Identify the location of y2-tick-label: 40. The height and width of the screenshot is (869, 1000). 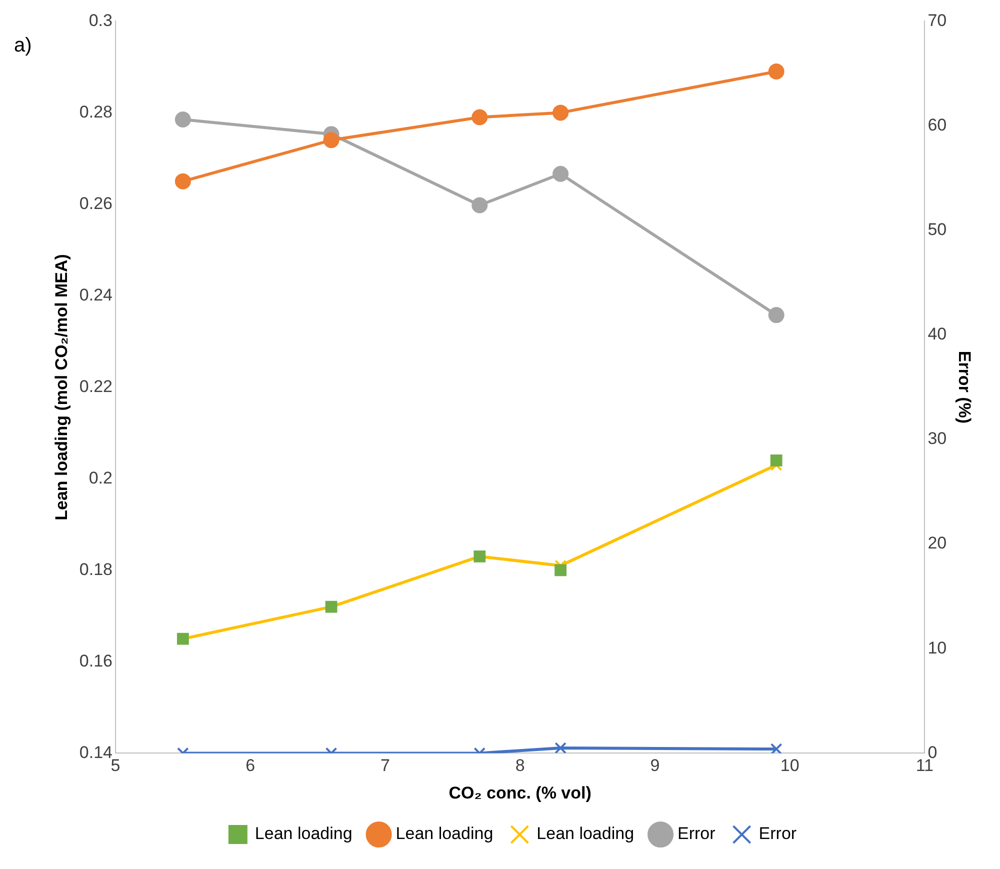
(937, 334).